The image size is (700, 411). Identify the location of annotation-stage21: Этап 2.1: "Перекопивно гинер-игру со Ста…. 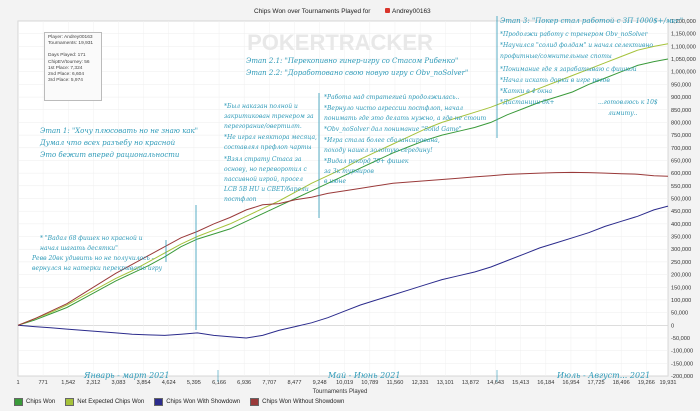
(352, 61).